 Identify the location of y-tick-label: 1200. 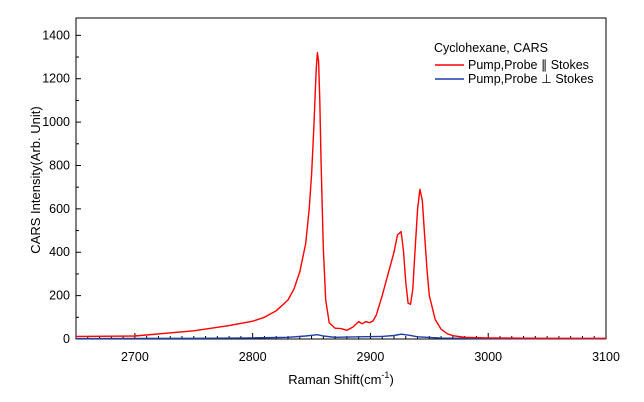
(56, 79).